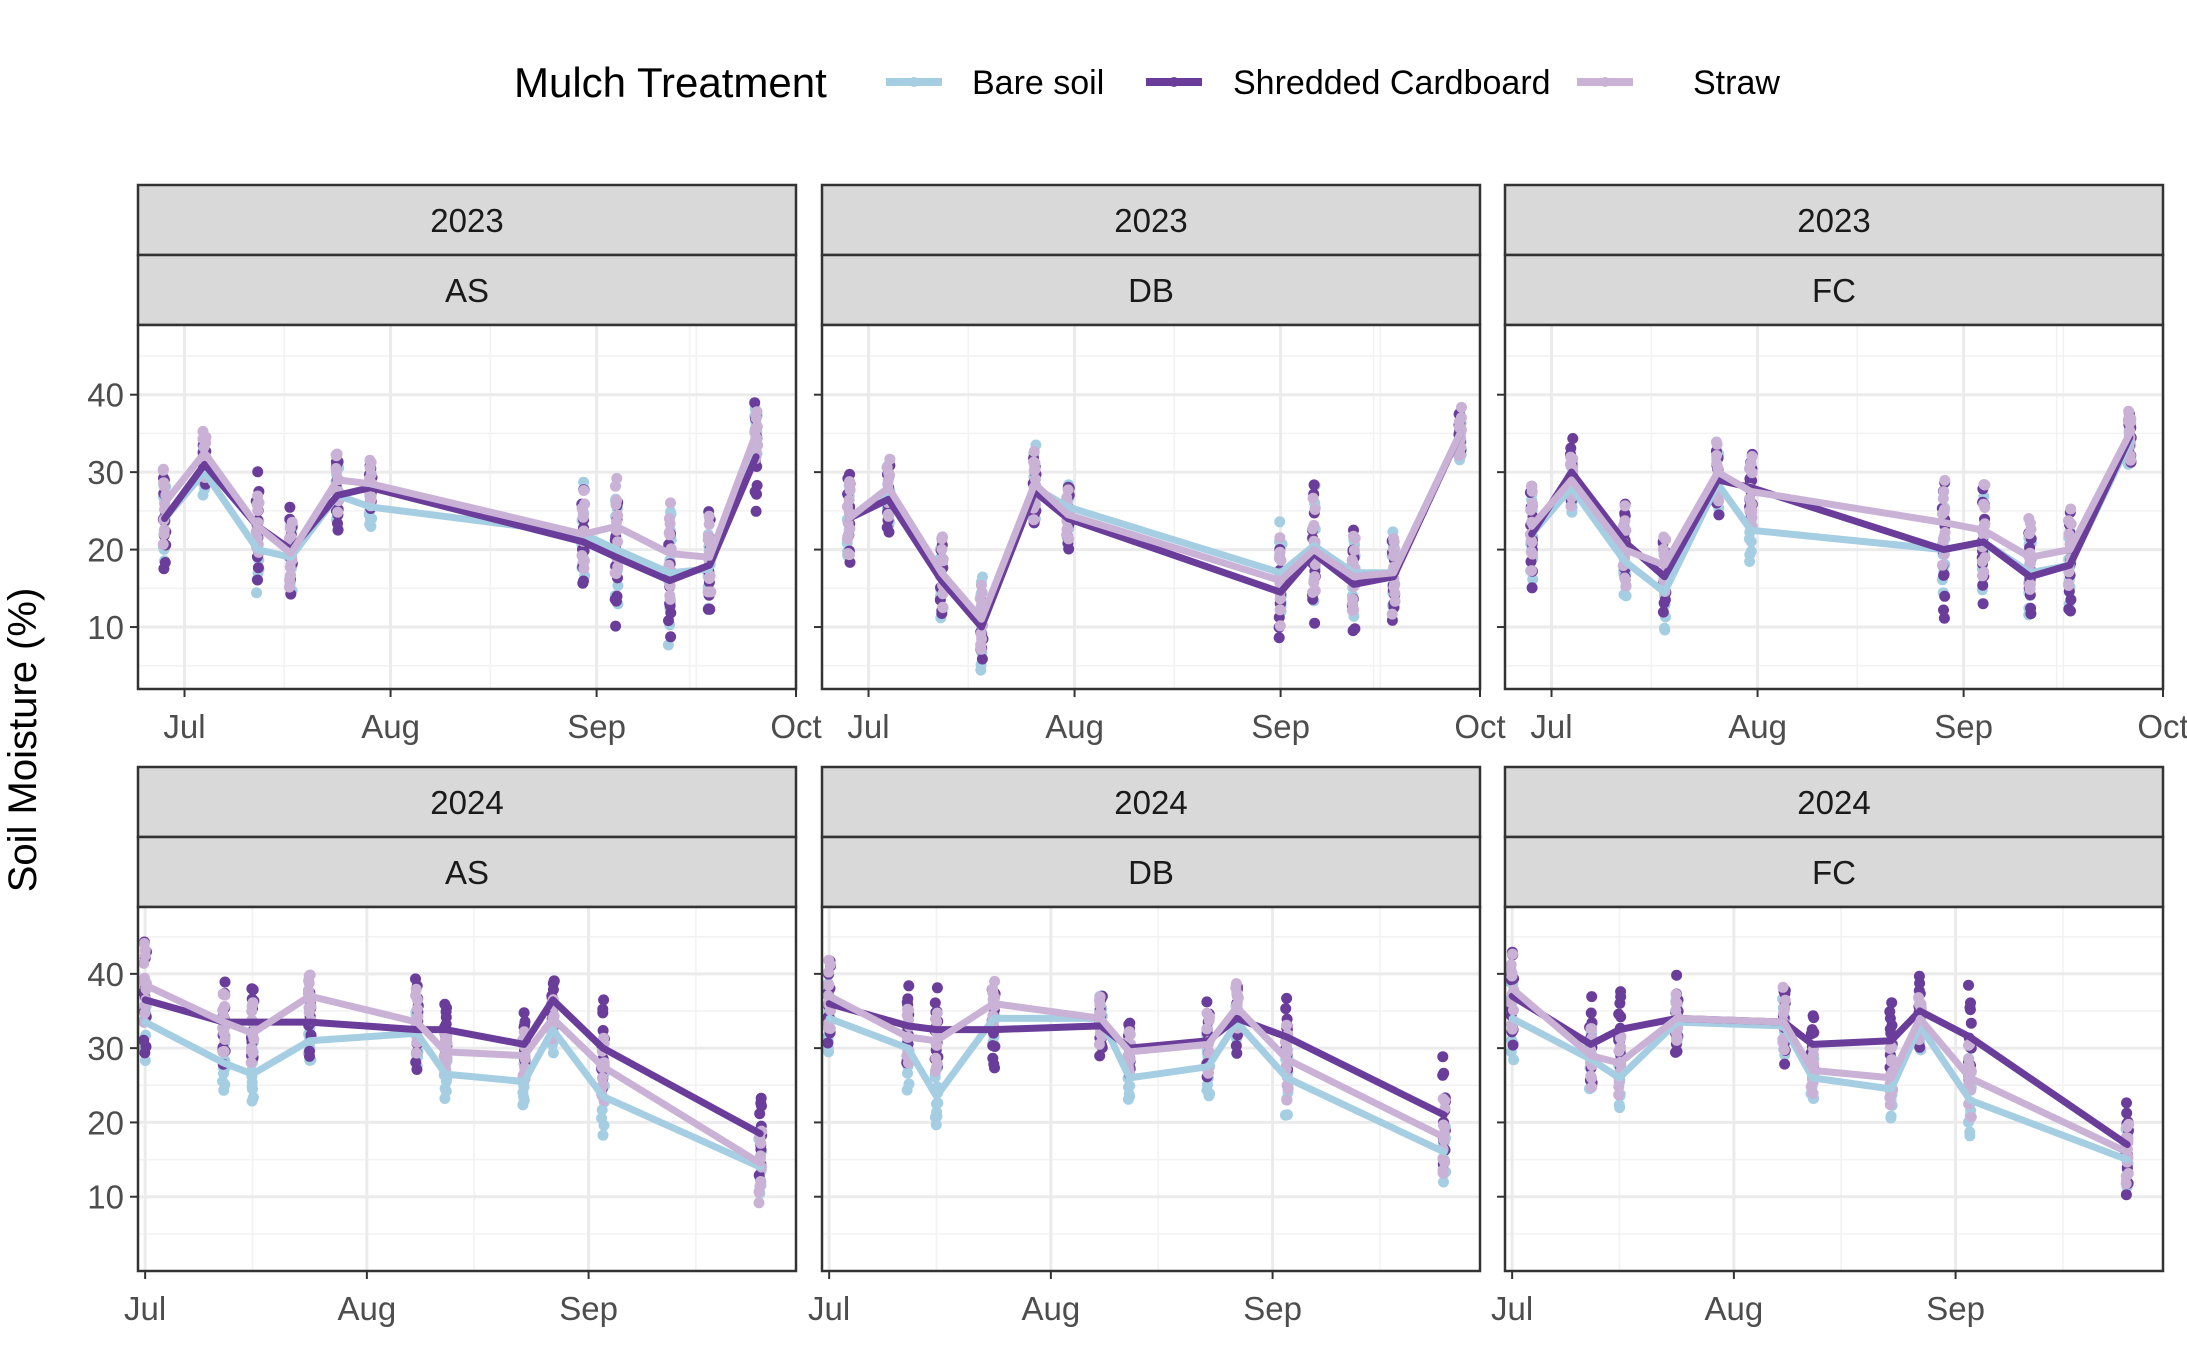  I want to click on y-tick-label: 20, so click(105, 550).